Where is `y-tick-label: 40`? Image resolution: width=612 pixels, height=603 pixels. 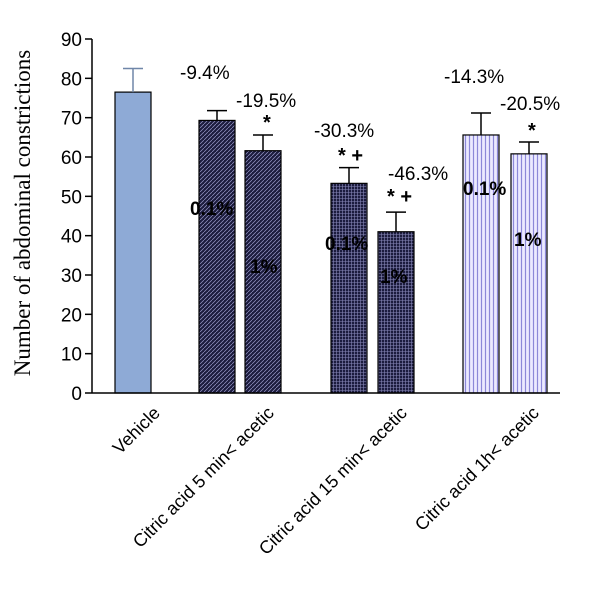 y-tick-label: 40 is located at coordinates (71, 237).